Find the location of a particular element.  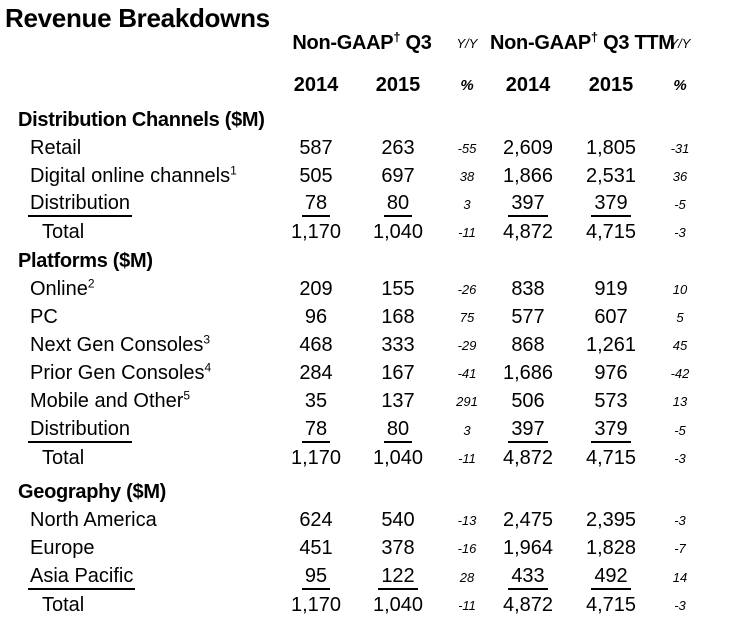

value-ttm-2014: 1,964 is located at coordinates (528, 548).